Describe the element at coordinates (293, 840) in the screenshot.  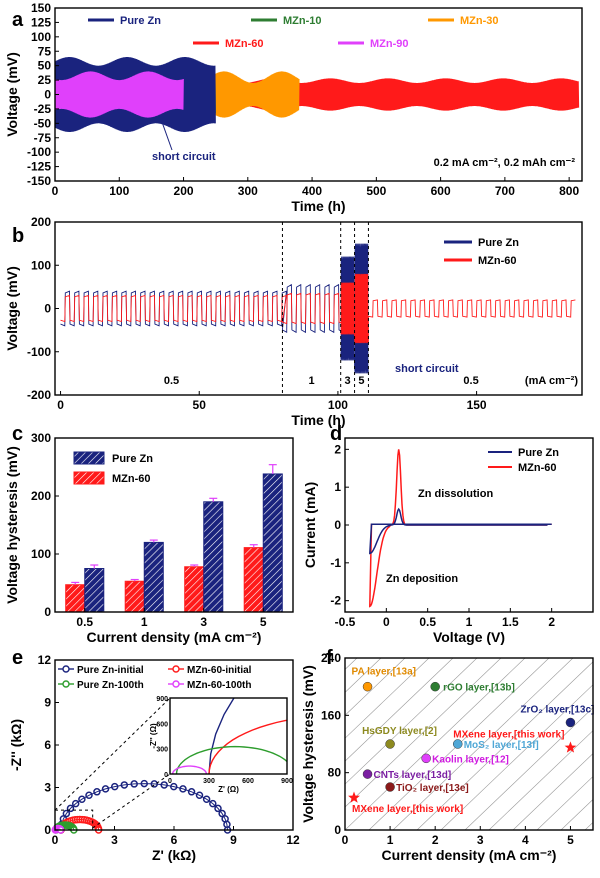
I see `x-tick-label: 12` at that location.